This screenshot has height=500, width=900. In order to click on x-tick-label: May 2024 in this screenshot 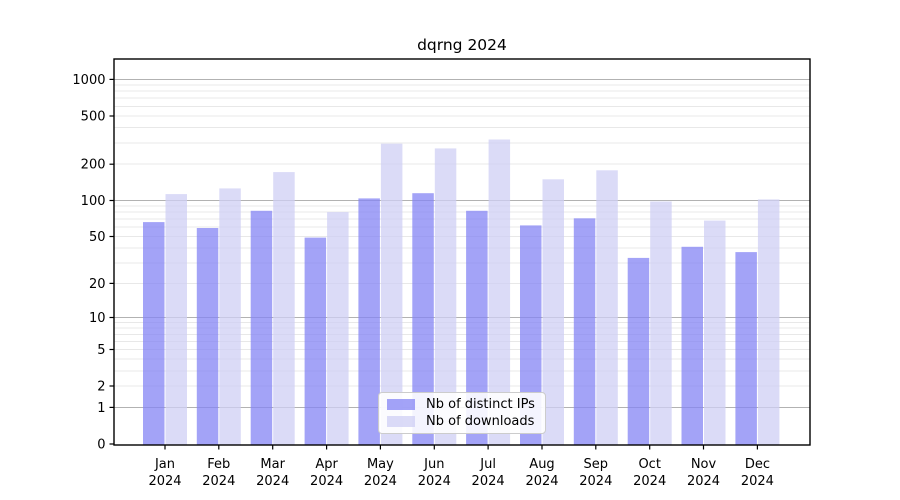, I will do `click(380, 473)`.